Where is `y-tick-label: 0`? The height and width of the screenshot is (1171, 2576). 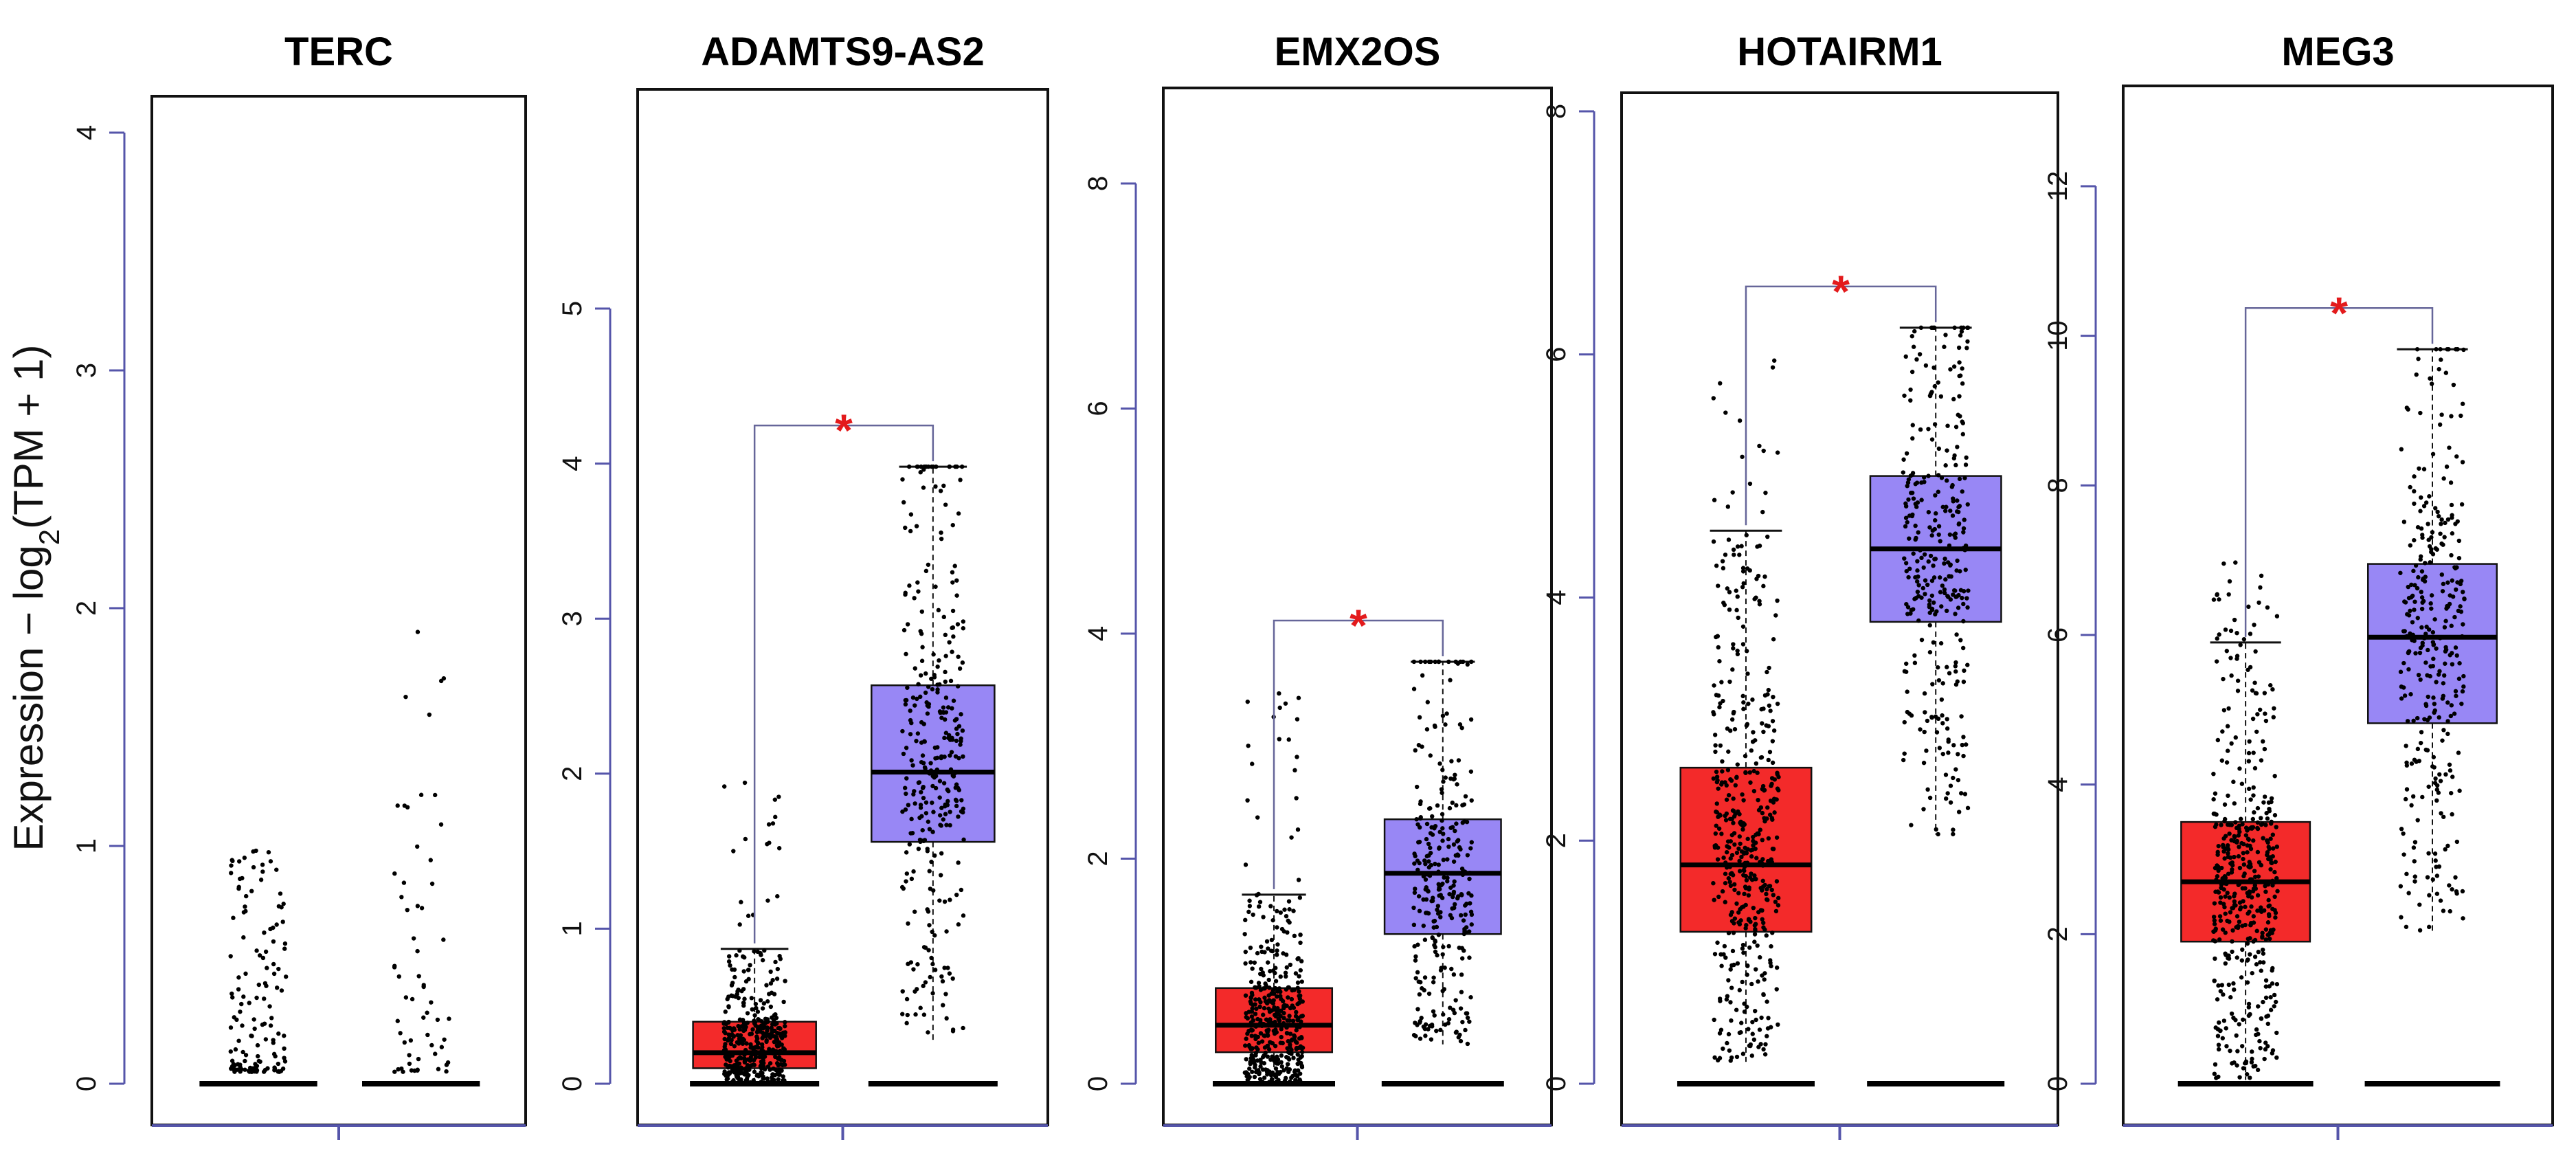 y-tick-label: 0 is located at coordinates (1098, 1083).